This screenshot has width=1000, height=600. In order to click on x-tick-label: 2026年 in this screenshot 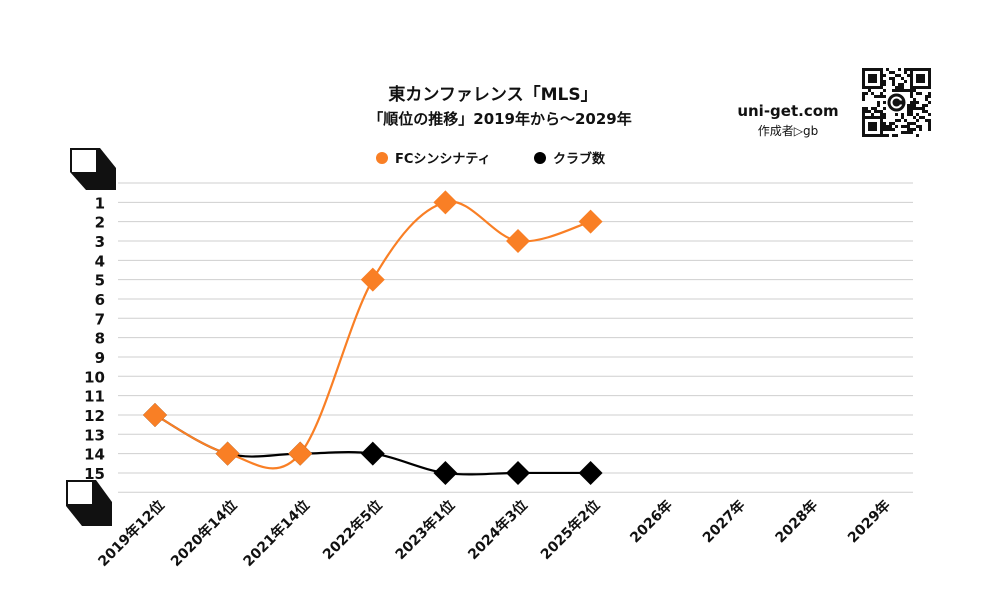, I will do `click(651, 521)`.